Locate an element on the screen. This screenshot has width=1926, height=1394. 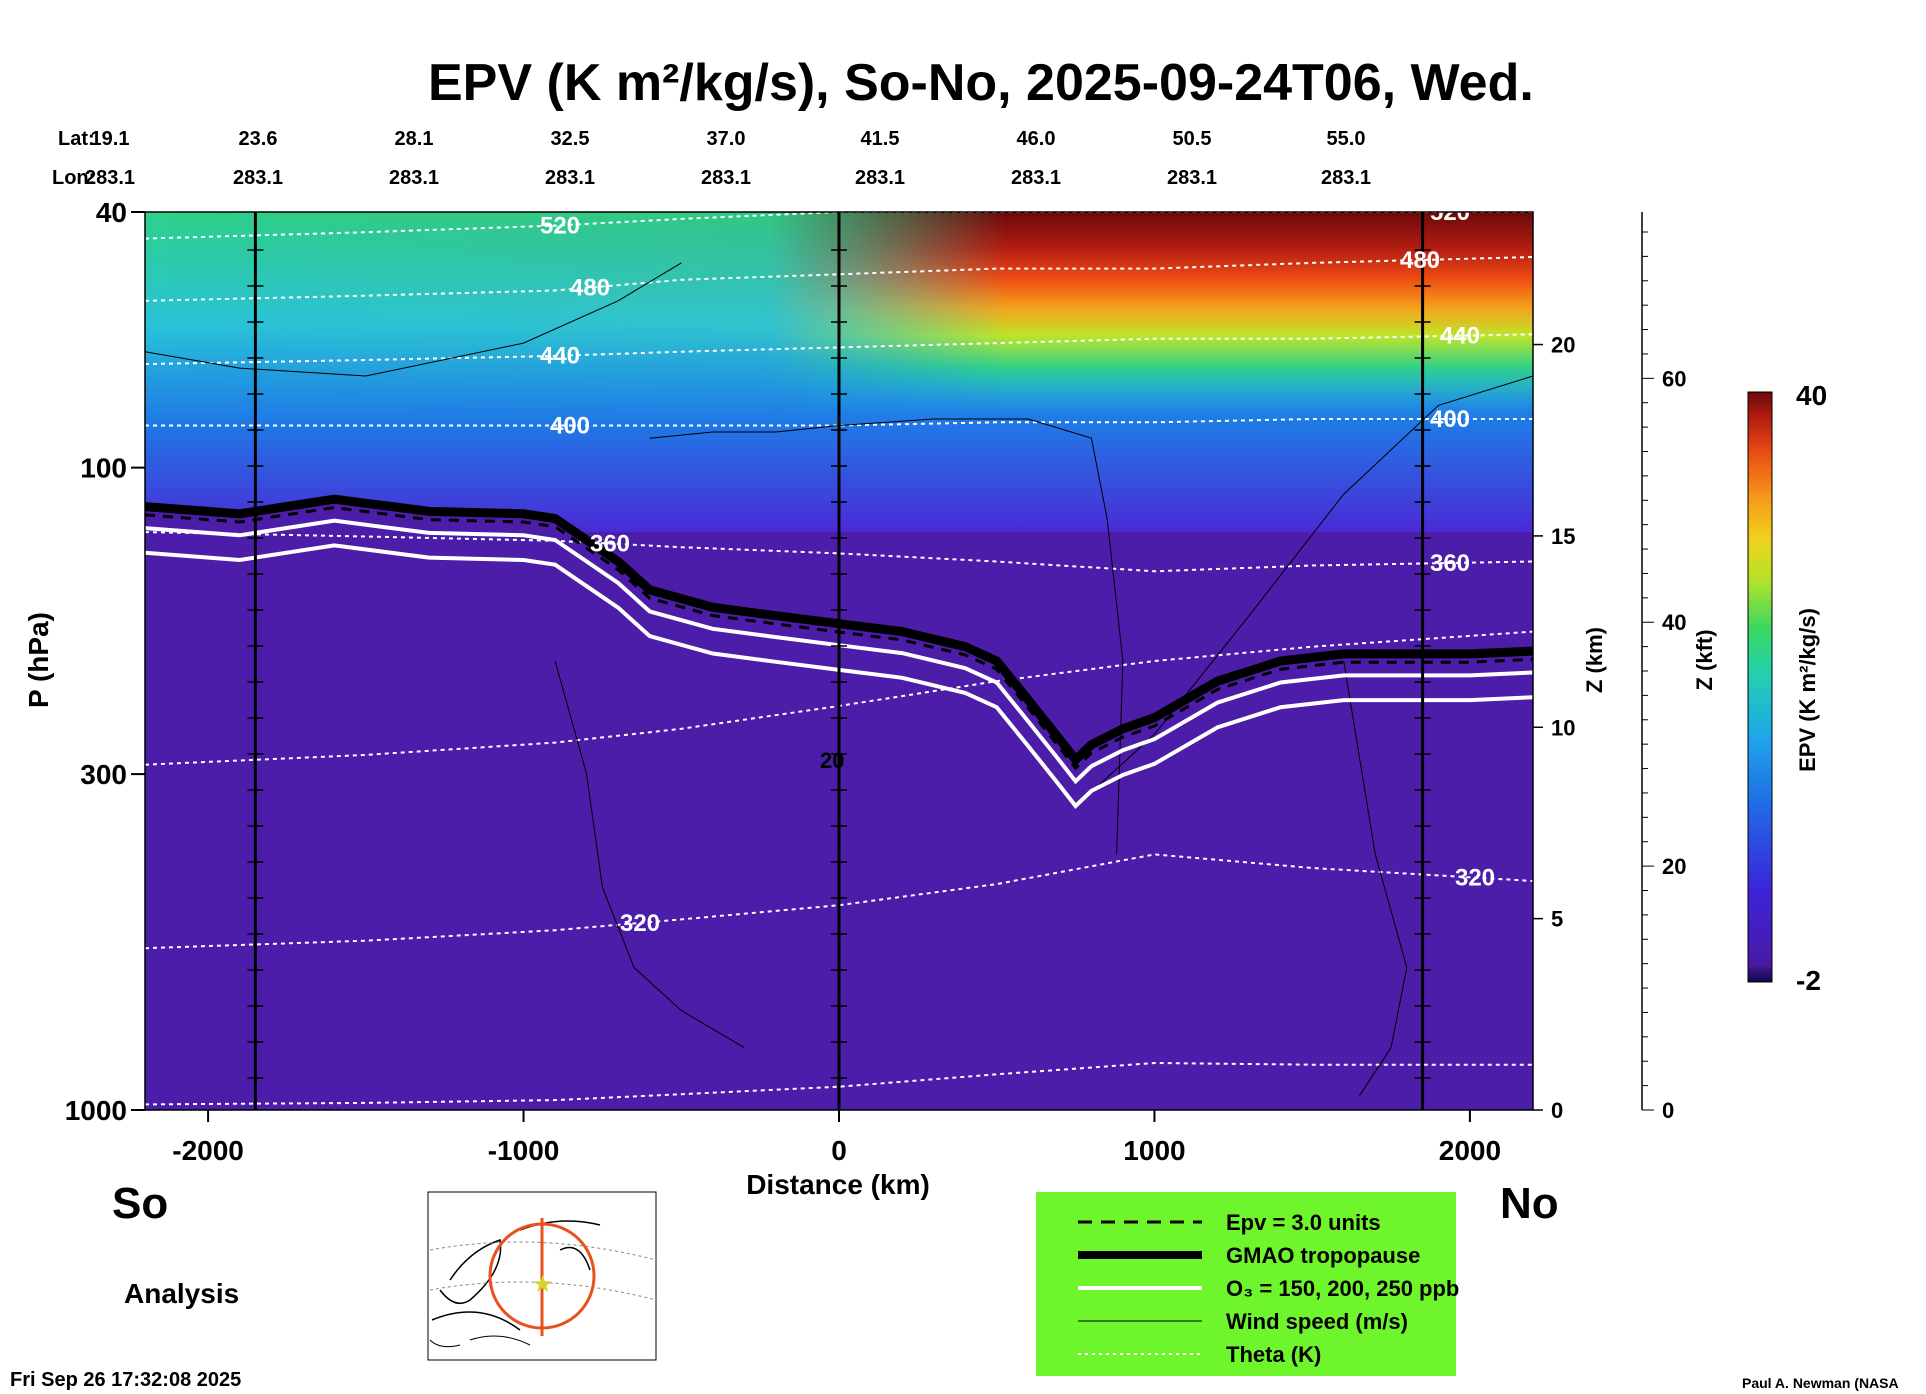
x-tick-label: 1000 is located at coordinates (1154, 1150).